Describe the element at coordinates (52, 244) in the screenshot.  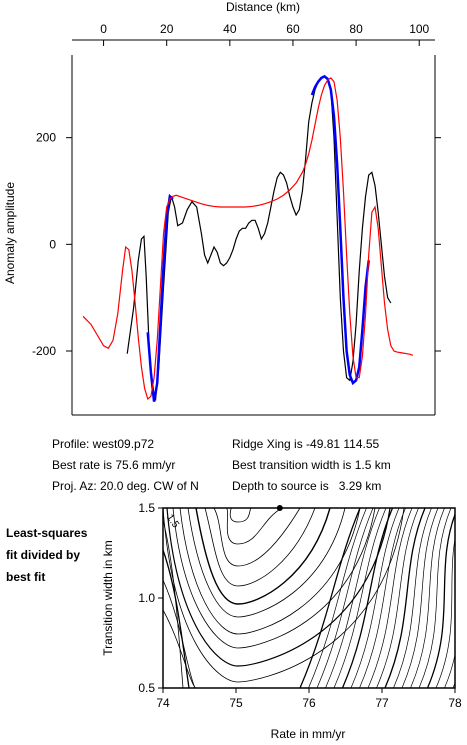
I see `y-tick-label: 0` at that location.